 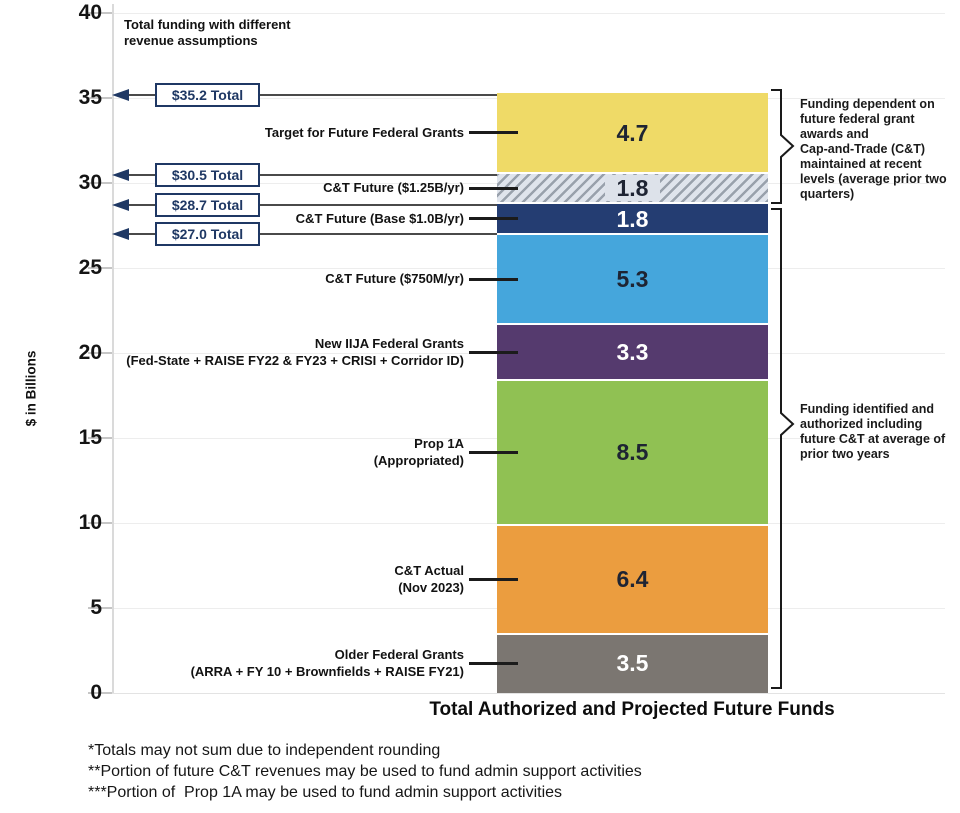 I want to click on y-tick-label: 0, so click(x=96, y=692).